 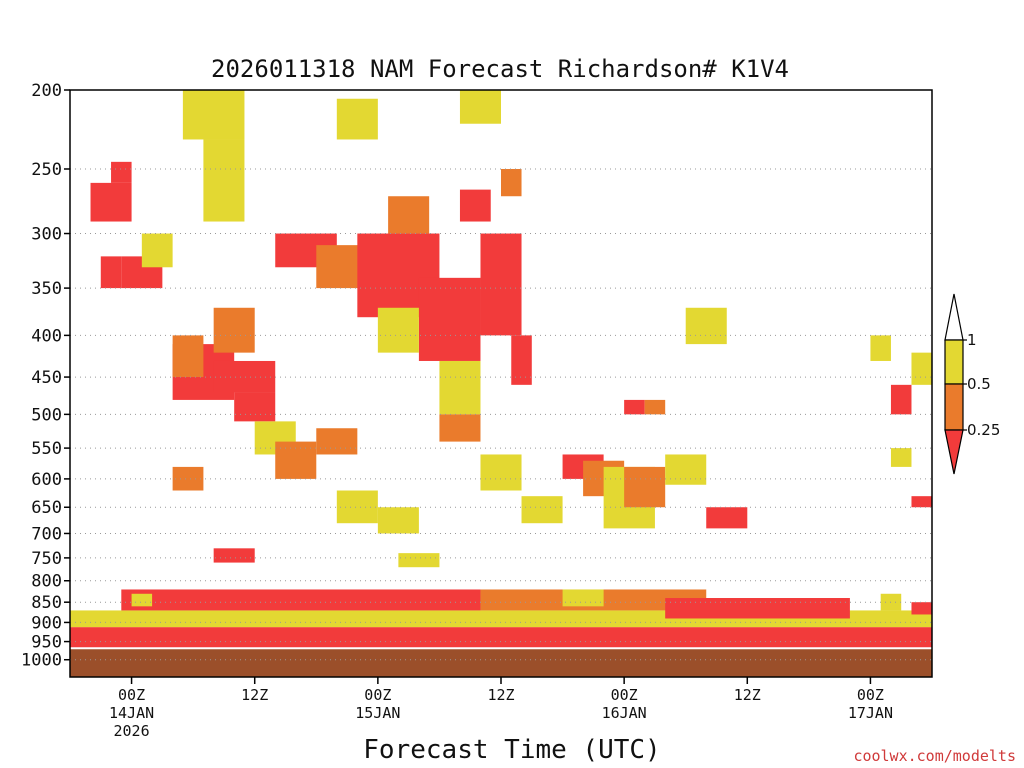 I want to click on ytick-label-900: 900, so click(x=46, y=623).